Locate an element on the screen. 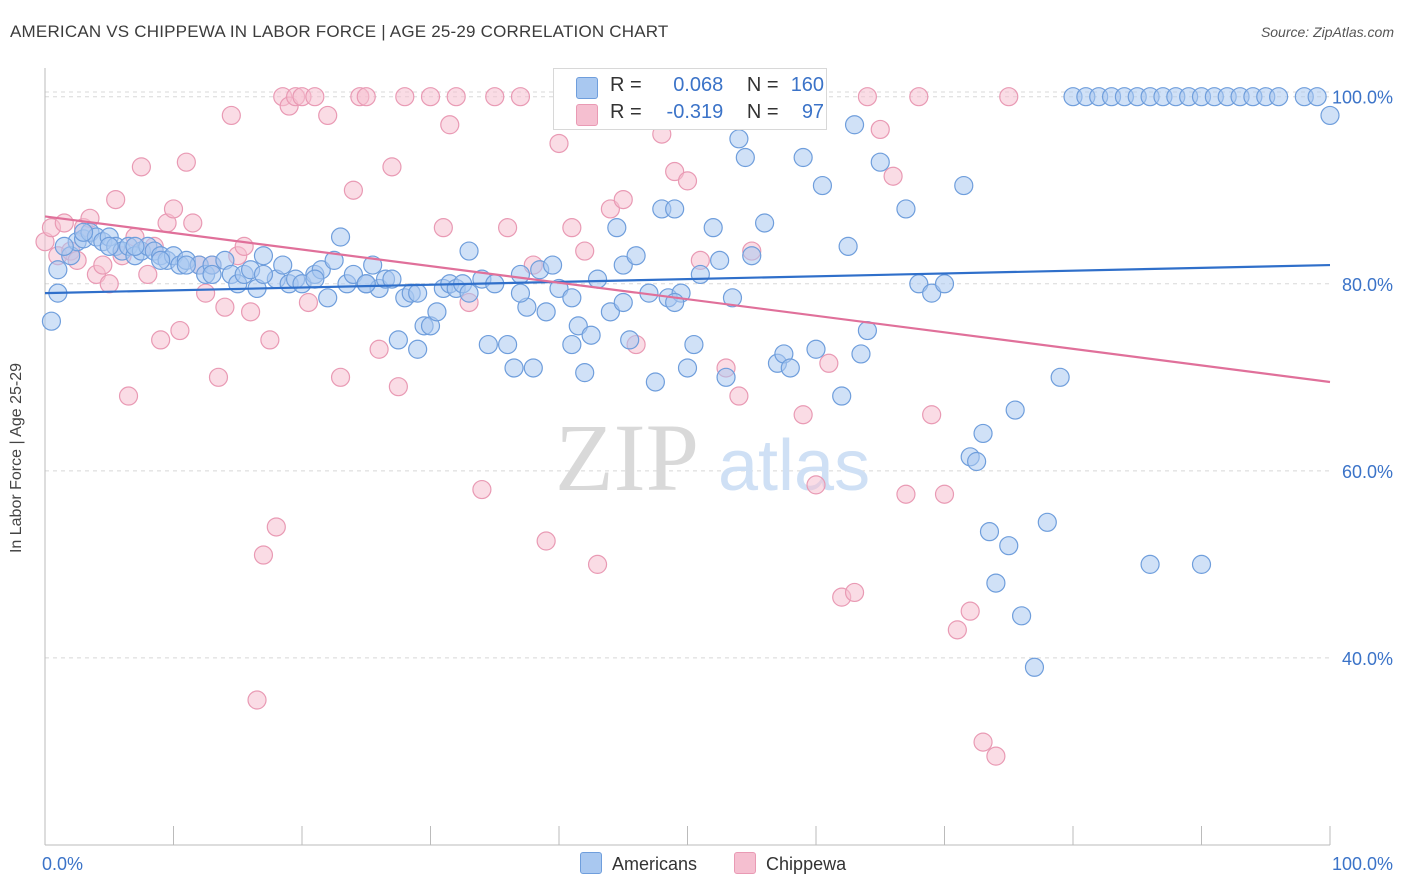  y-tick-label: 100.0% is located at coordinates (1362, 98).